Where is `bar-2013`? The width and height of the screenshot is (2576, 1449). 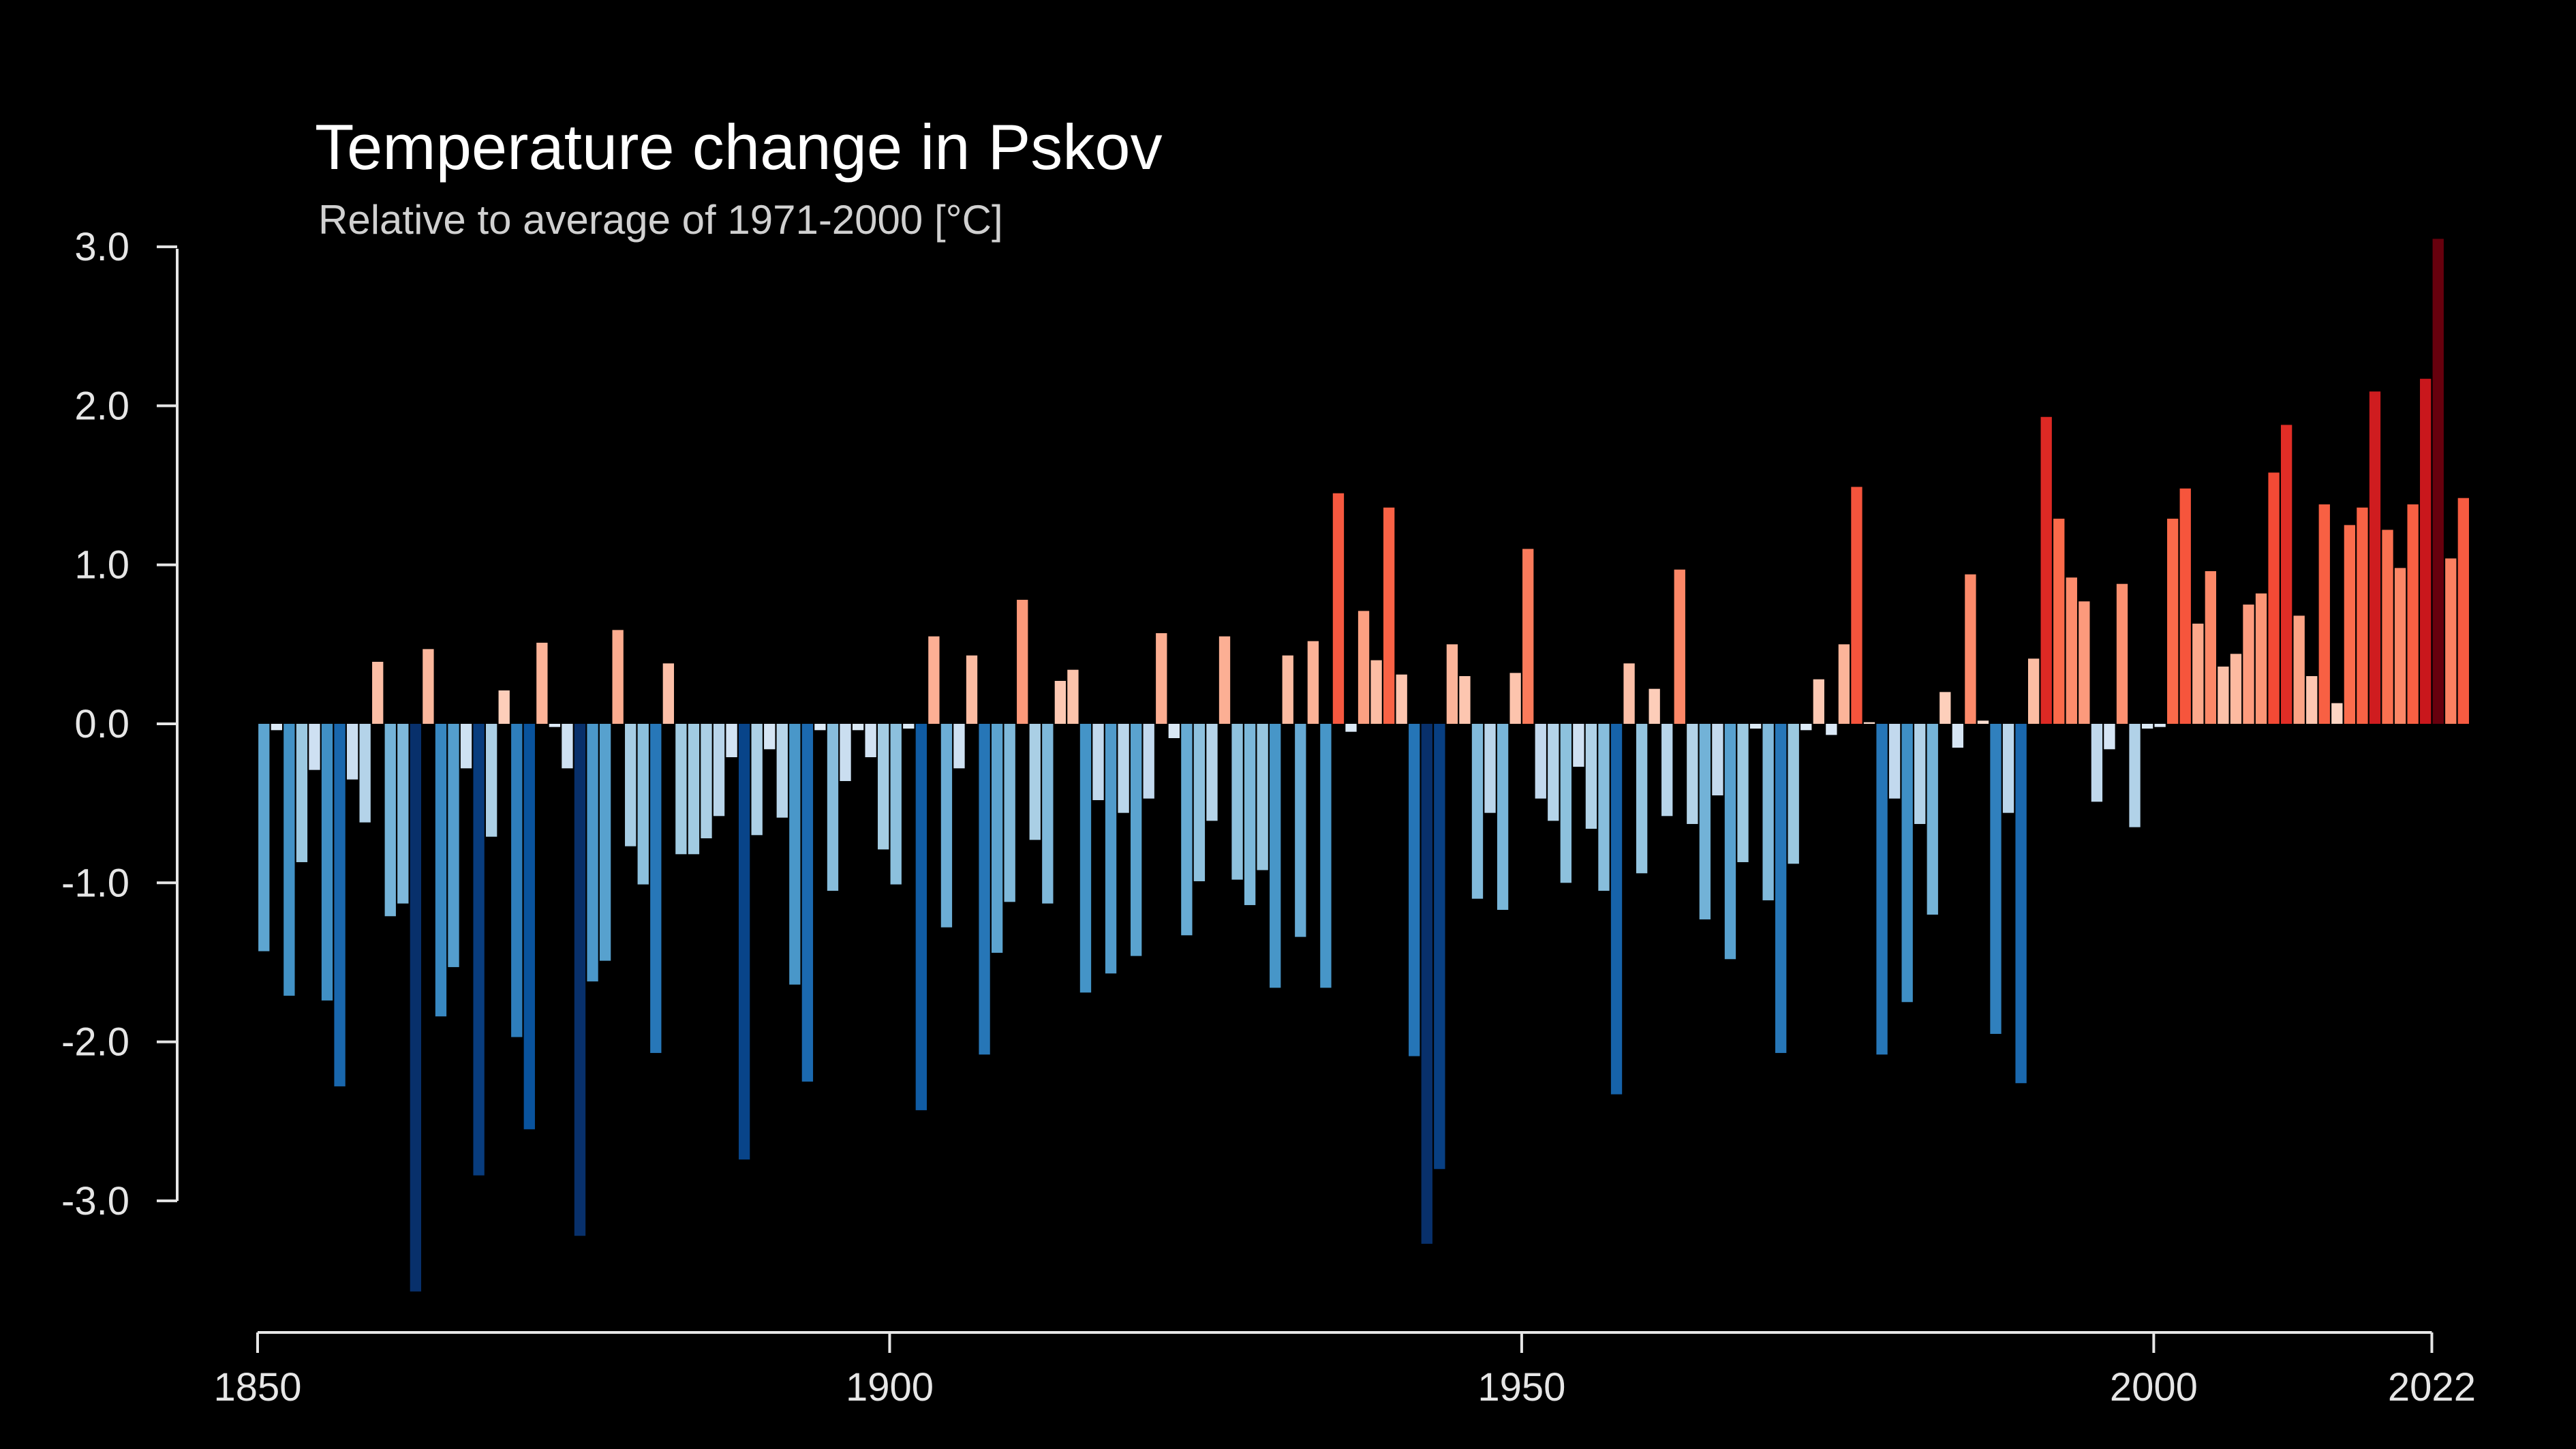 bar-2013 is located at coordinates (2324, 614).